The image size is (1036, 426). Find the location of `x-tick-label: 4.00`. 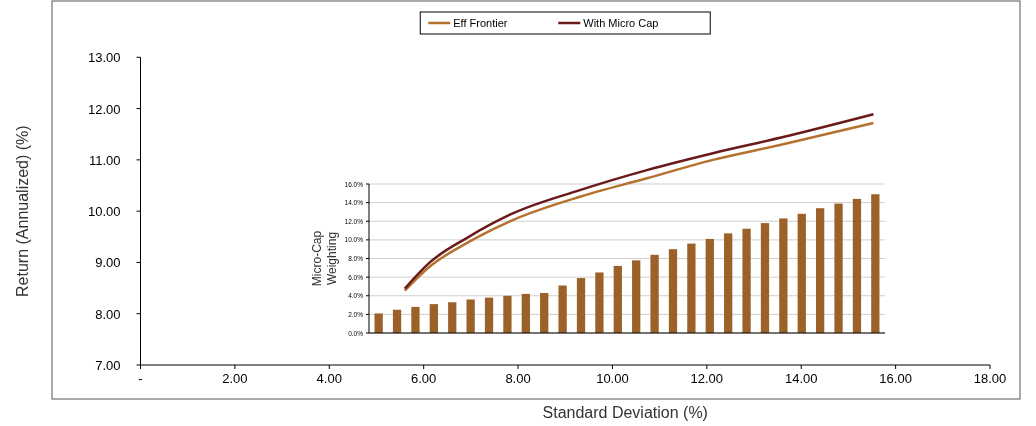

x-tick-label: 4.00 is located at coordinates (329, 378).